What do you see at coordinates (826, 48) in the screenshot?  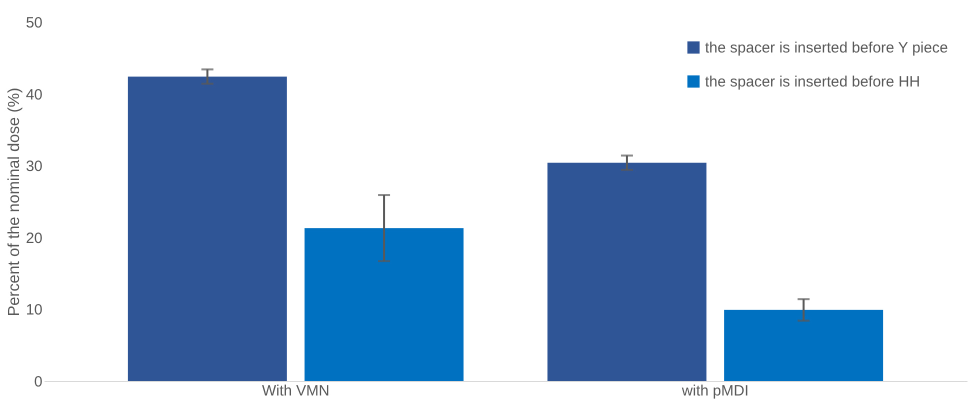 I see `legend-label: the spacer is inserted before Y piece` at bounding box center [826, 48].